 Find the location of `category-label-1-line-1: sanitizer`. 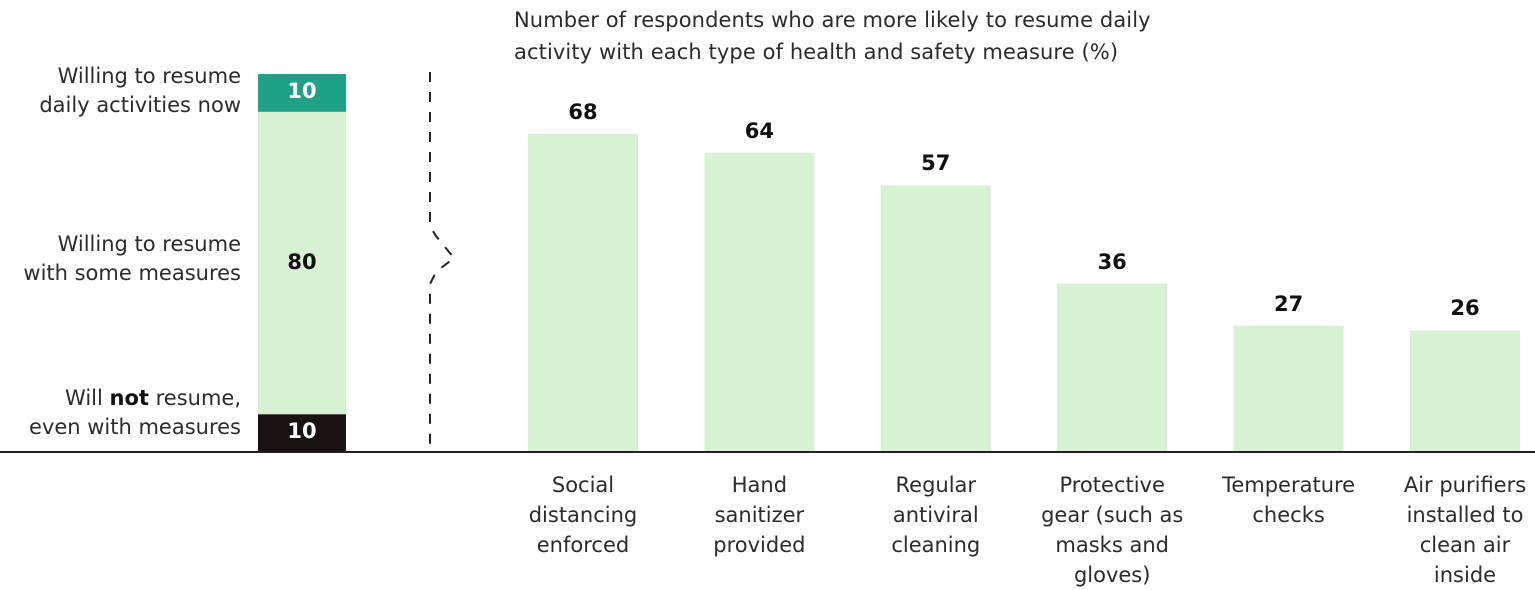

category-label-1-line-1: sanitizer is located at coordinates (759, 515).